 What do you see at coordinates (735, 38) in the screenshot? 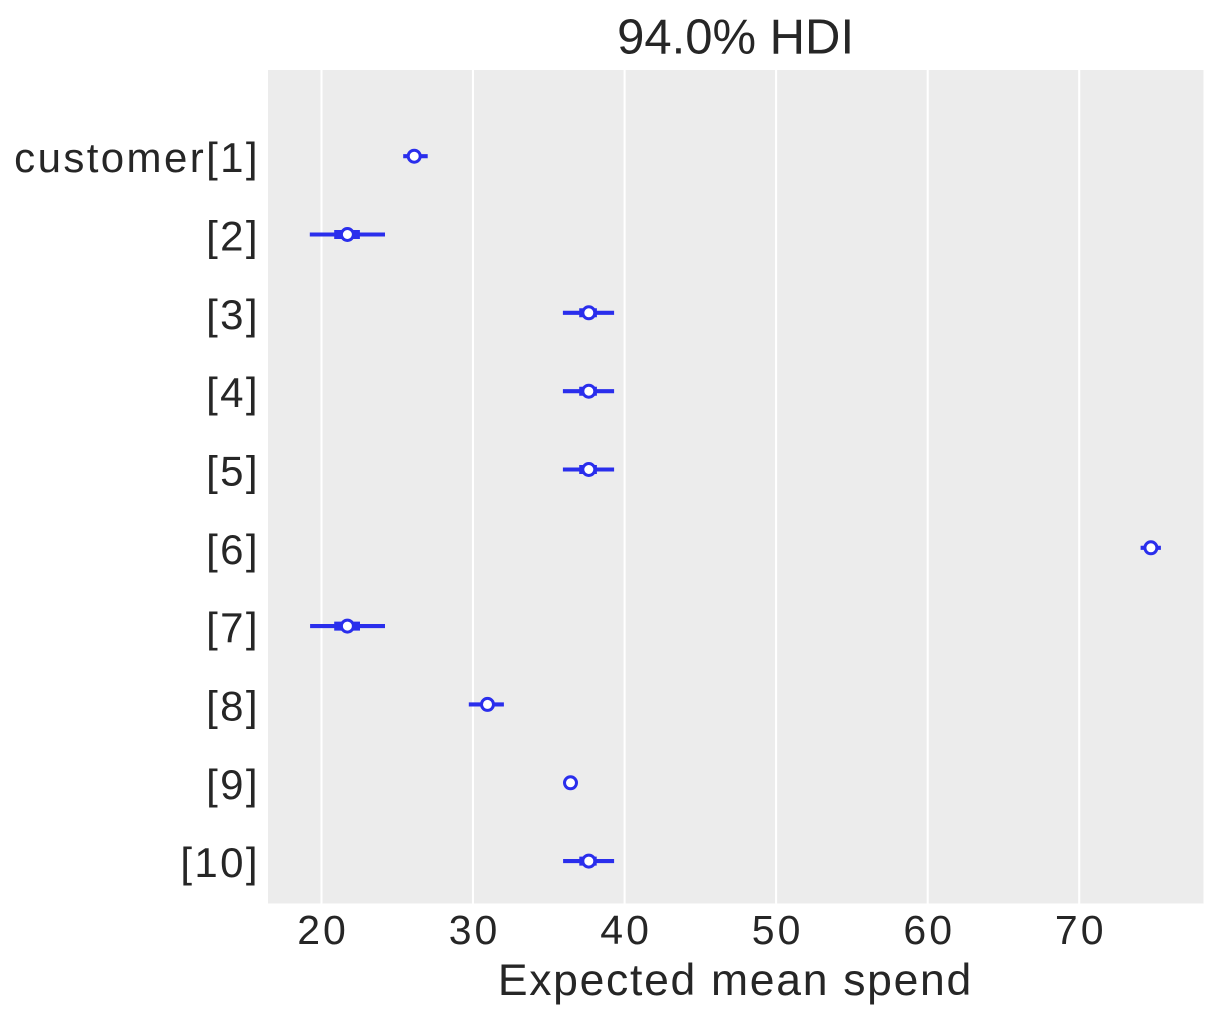
I see `svg-text: 94.0% HDI` at bounding box center [735, 38].